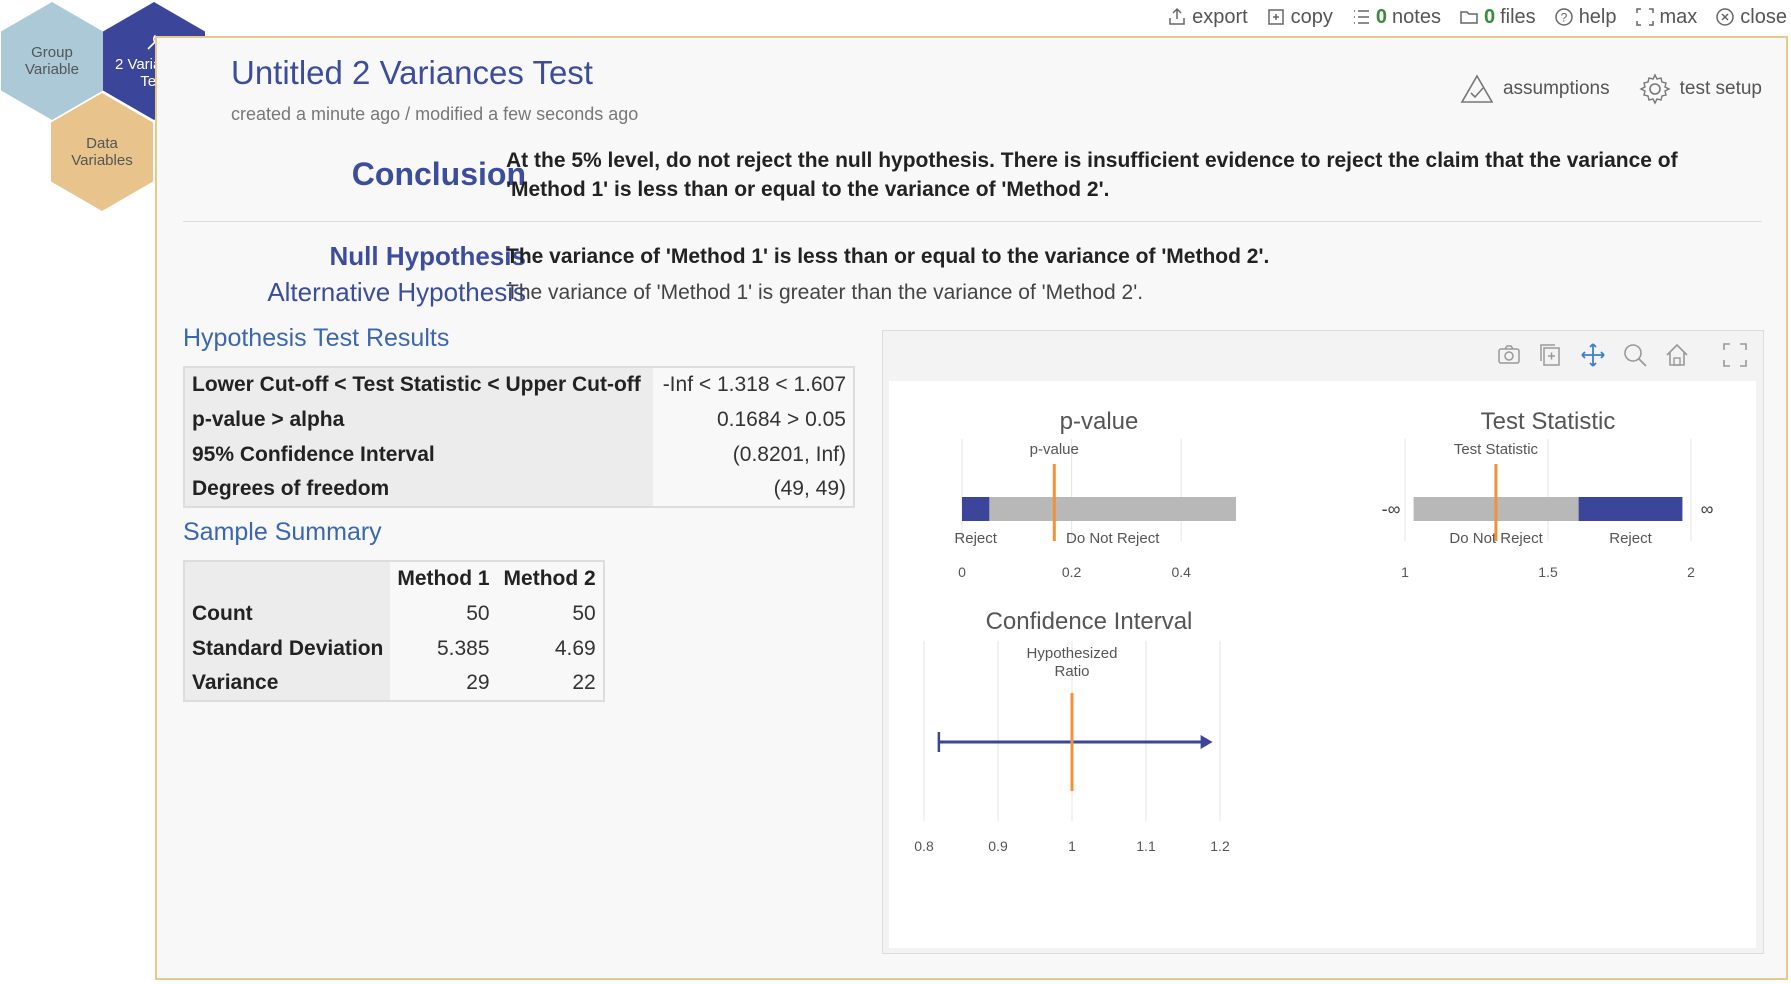  What do you see at coordinates (519, 489) in the screenshot?
I see `table-row: Degrees of freedom (49, 49)` at bounding box center [519, 489].